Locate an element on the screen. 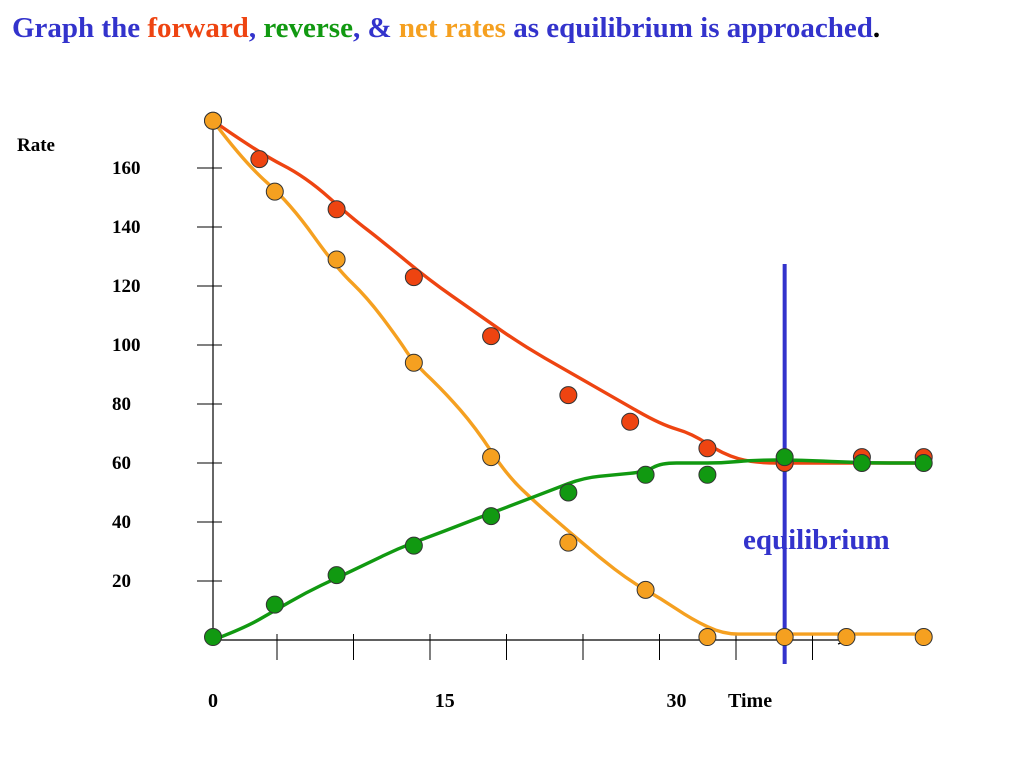 Image resolution: width=1024 pixels, height=768 pixels. title-part-reverse: reverse is located at coordinates (308, 28).